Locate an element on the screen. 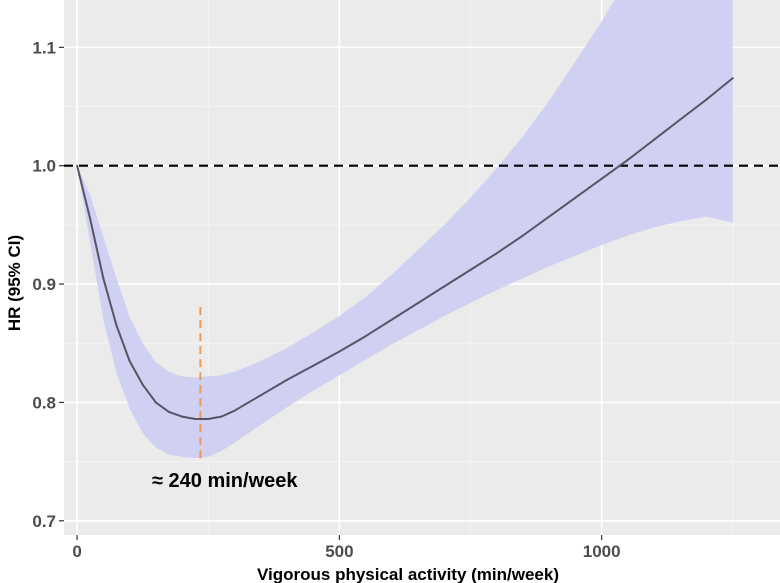 Image resolution: width=780 pixels, height=583 pixels. x-axis: 0 500 1000 is located at coordinates (346, 548).